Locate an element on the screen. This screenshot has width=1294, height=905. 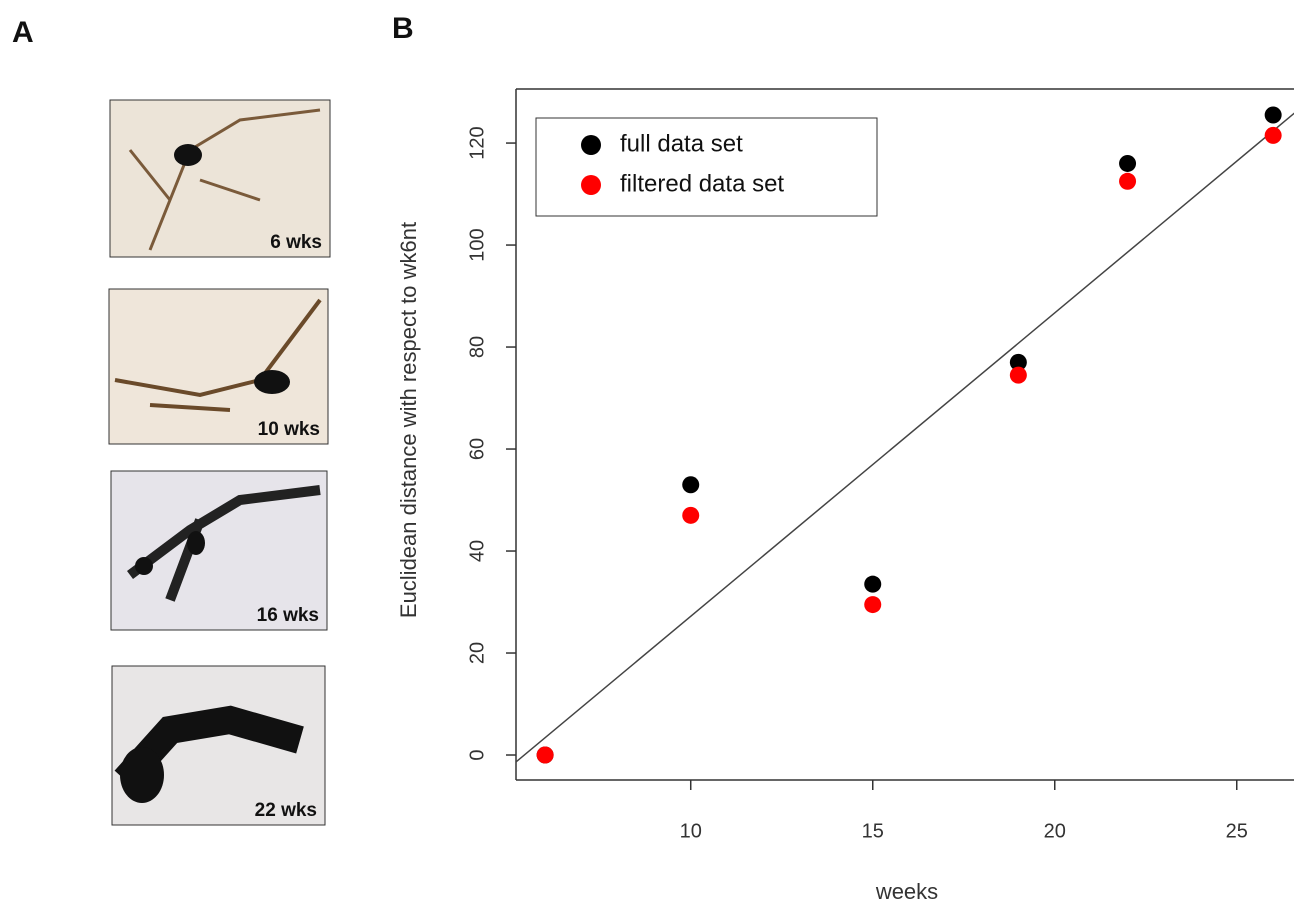
legend-label: filtered data set is located at coordinates (702, 183).